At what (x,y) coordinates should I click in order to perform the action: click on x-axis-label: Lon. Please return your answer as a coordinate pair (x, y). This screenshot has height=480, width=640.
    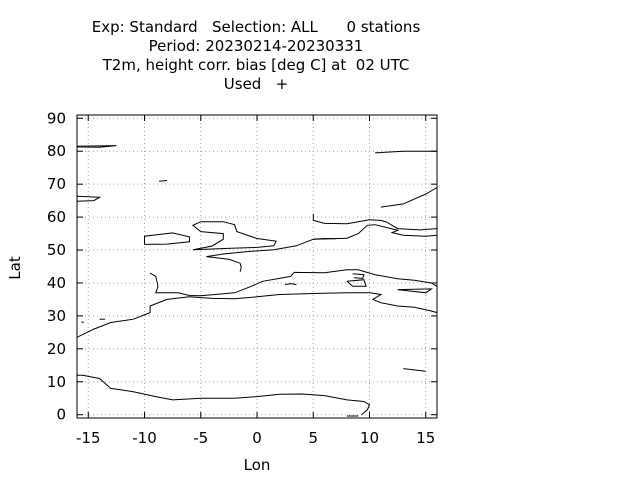
    Looking at the image, I should click on (257, 465).